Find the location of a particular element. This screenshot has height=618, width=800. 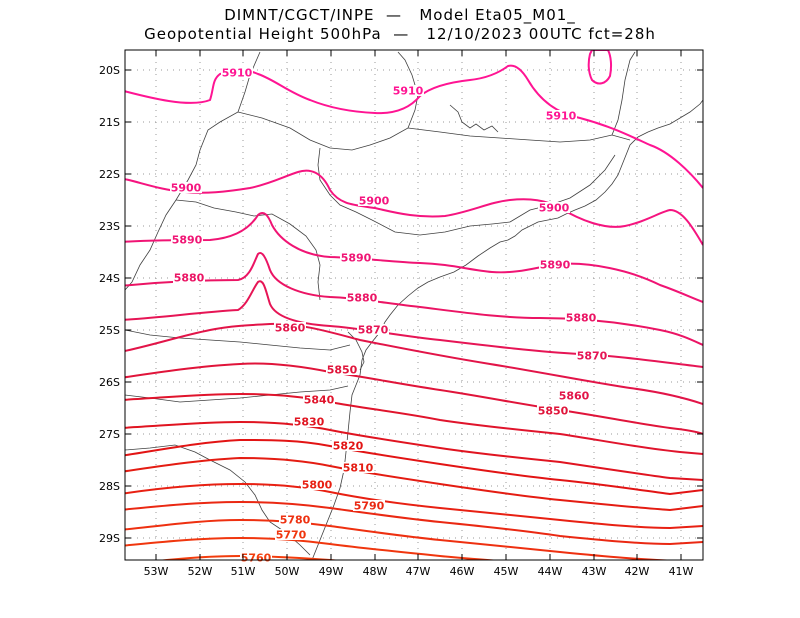

contour-label-5820: 5820 is located at coordinates (348, 446).